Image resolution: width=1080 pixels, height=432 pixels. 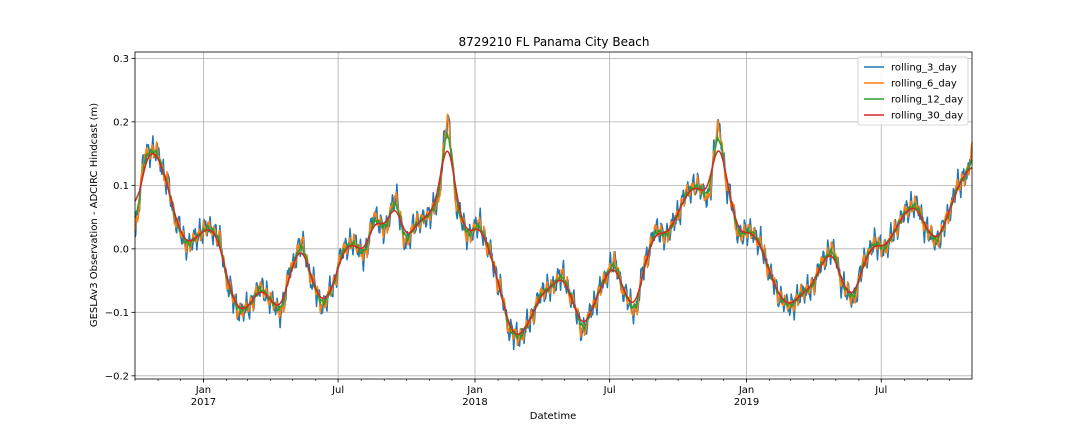 I want to click on y-tick-label: 0.2, so click(x=121, y=122).